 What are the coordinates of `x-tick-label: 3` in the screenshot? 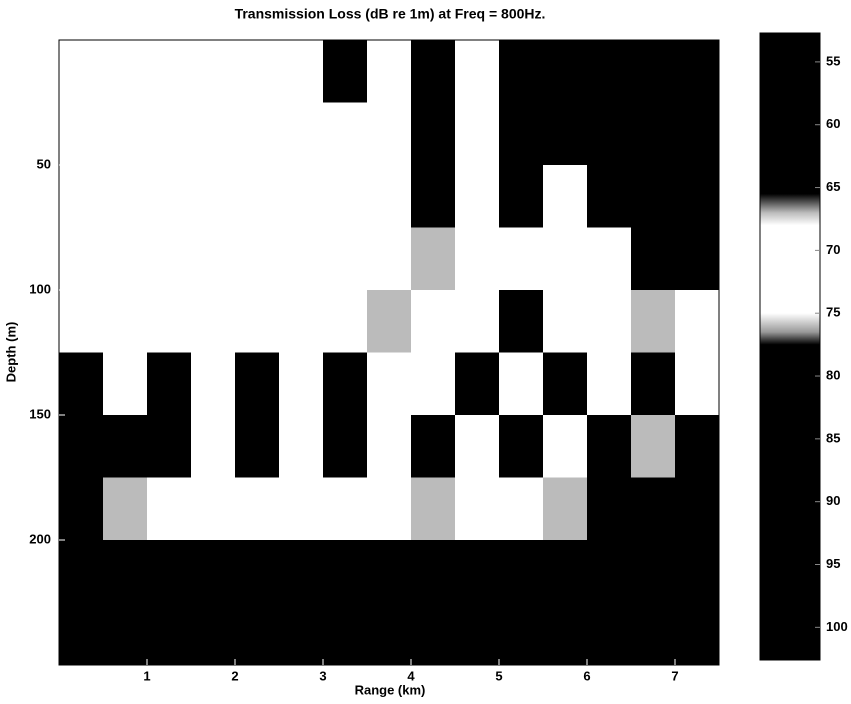 It's located at (322, 675).